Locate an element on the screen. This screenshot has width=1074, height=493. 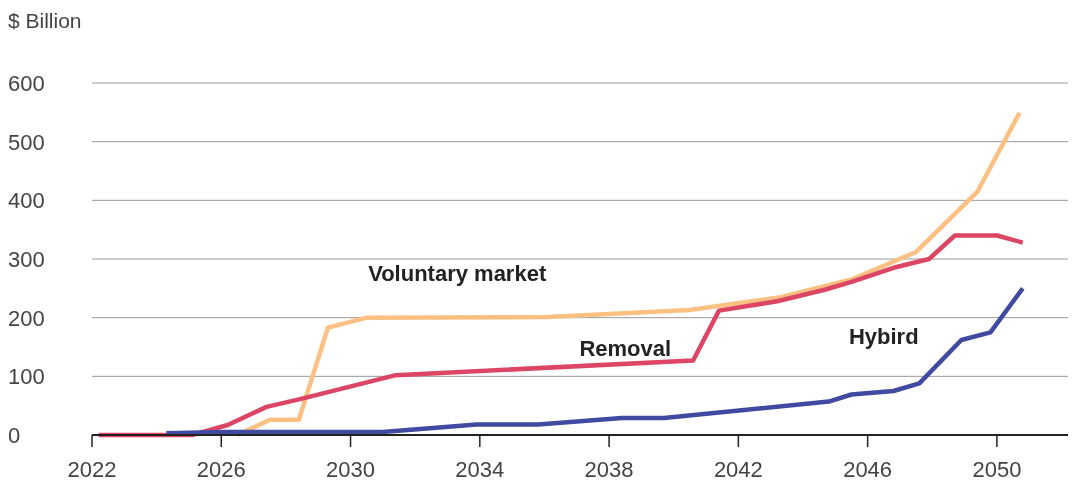
x-tick-label: 2046 is located at coordinates (868, 469).